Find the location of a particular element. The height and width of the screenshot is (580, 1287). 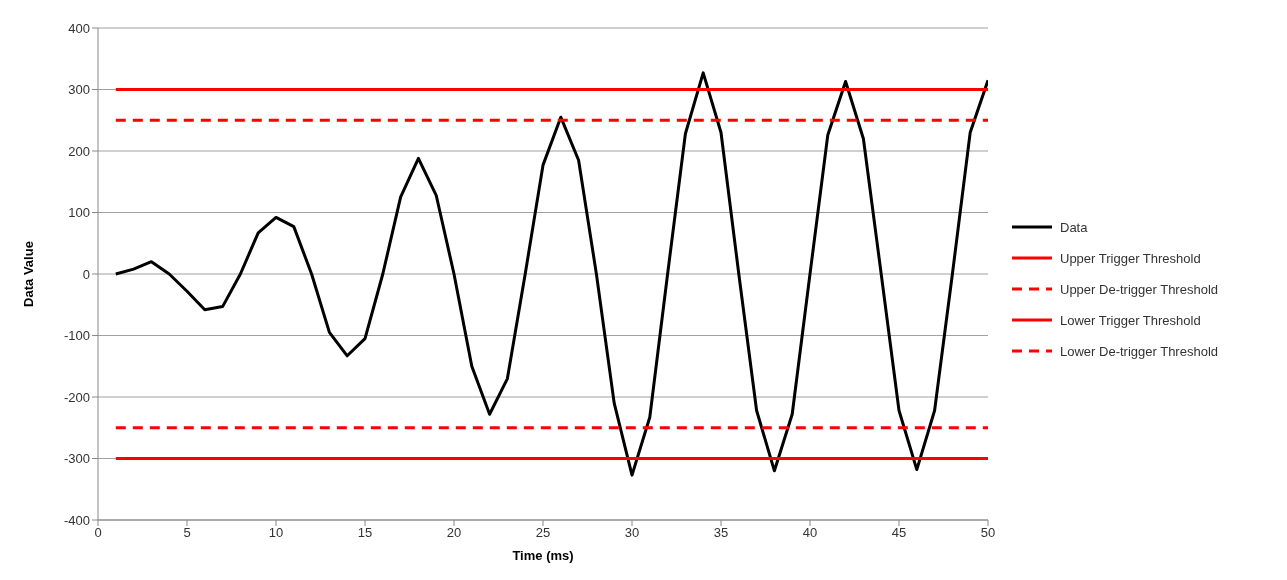

y-tick-label: -200 is located at coordinates (76, 397).